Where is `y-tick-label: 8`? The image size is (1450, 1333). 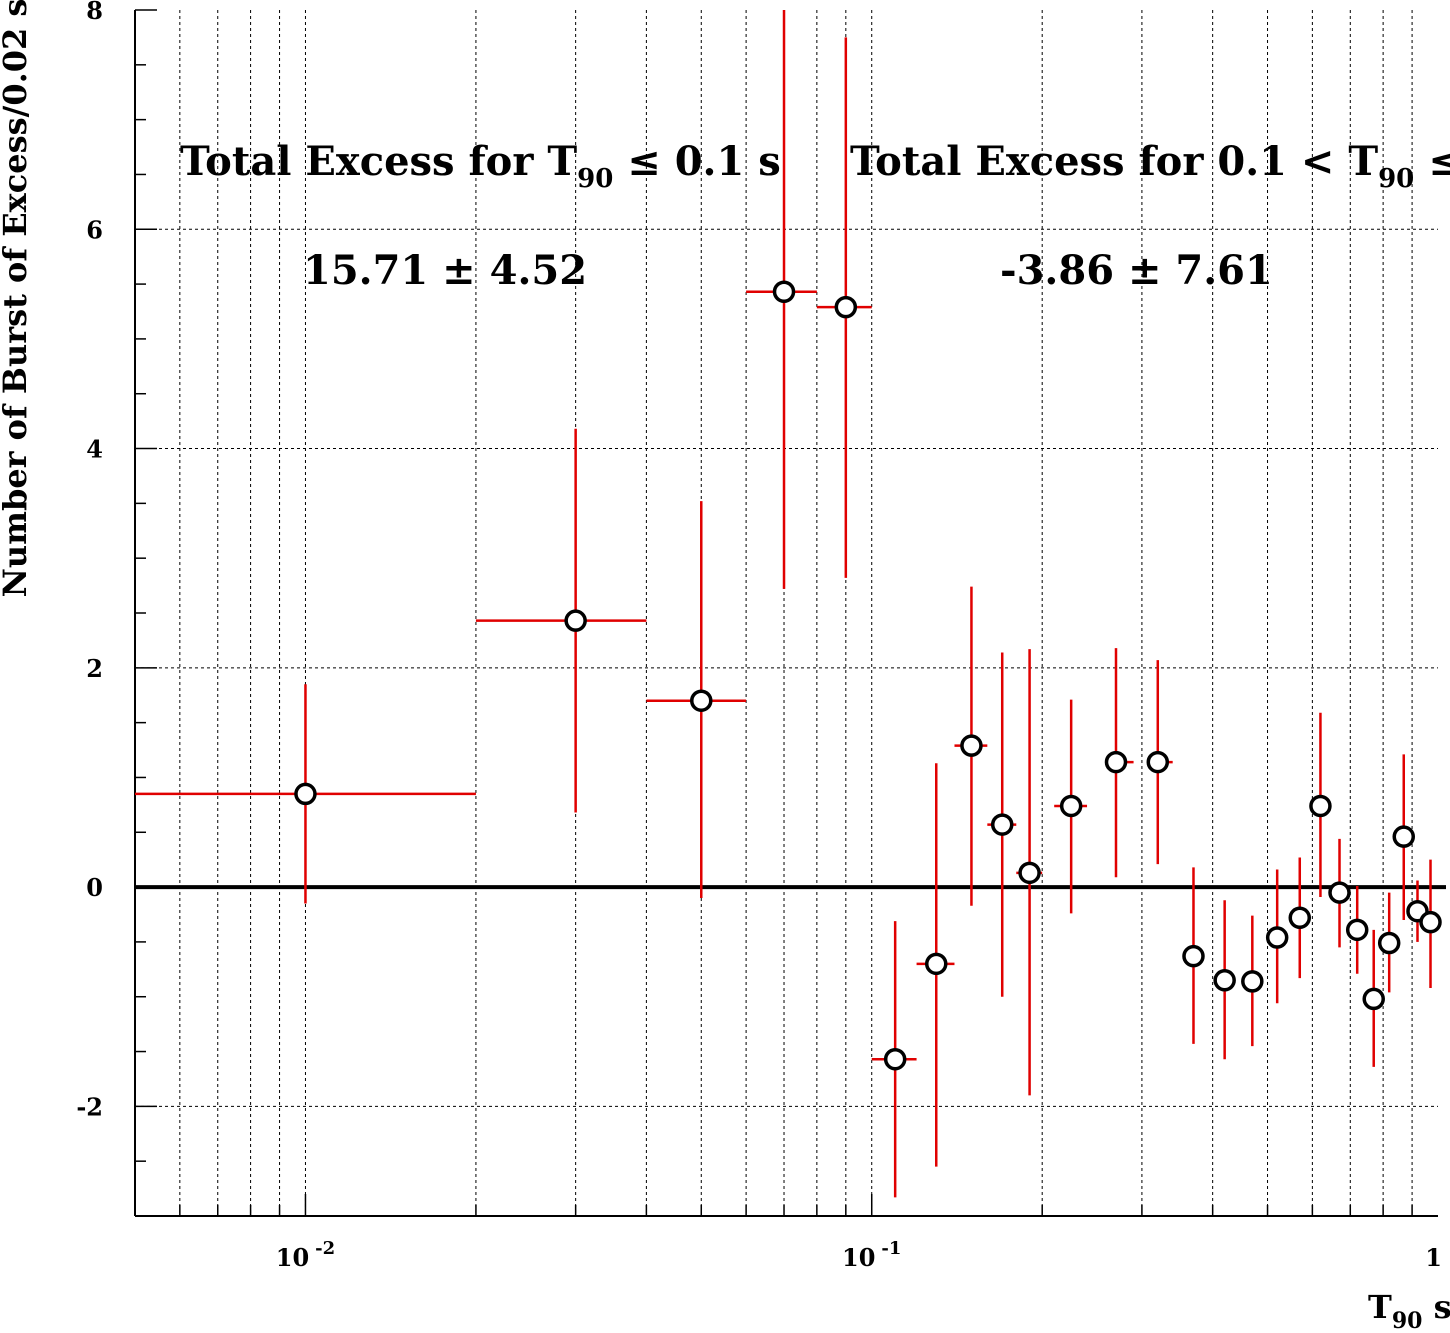
y-tick-label: 8 is located at coordinates (94, 12).